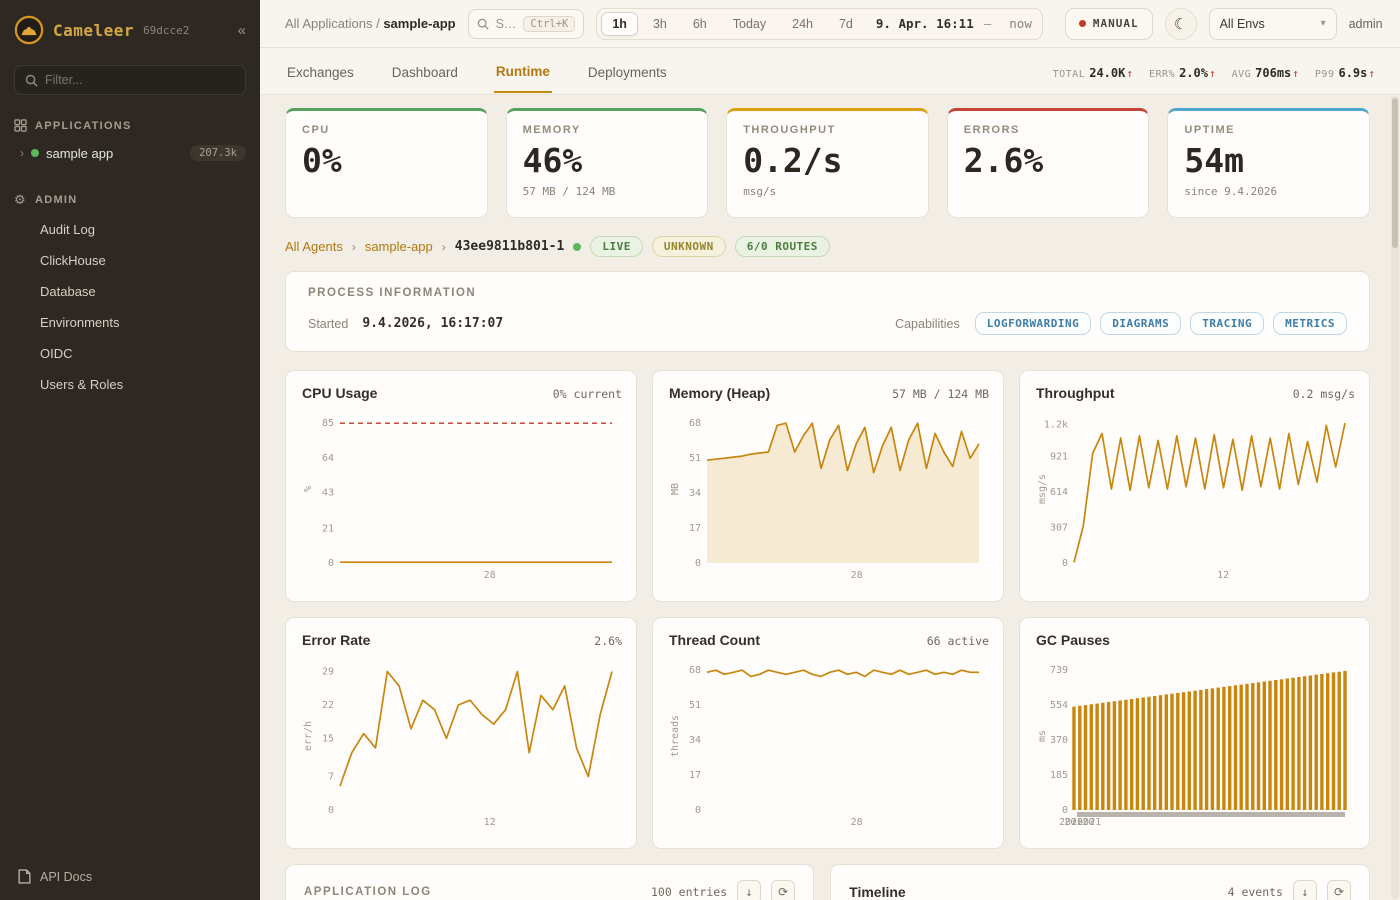 The height and width of the screenshot is (900, 1400). What do you see at coordinates (1141, 323) in the screenshot?
I see `capability-diagrams: DIAGRAMS` at bounding box center [1141, 323].